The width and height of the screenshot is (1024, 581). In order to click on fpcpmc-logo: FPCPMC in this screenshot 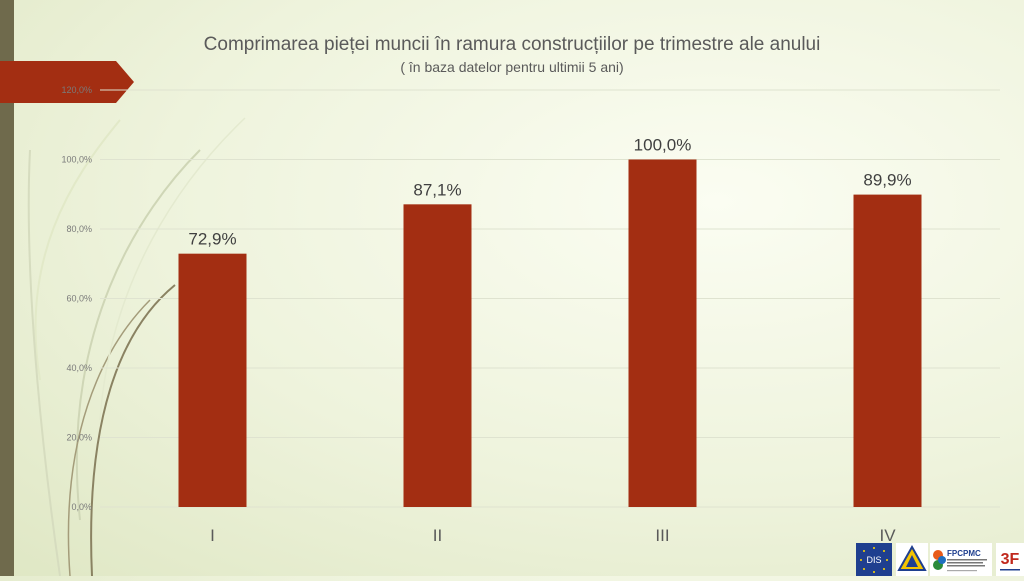, I will do `click(961, 559)`.